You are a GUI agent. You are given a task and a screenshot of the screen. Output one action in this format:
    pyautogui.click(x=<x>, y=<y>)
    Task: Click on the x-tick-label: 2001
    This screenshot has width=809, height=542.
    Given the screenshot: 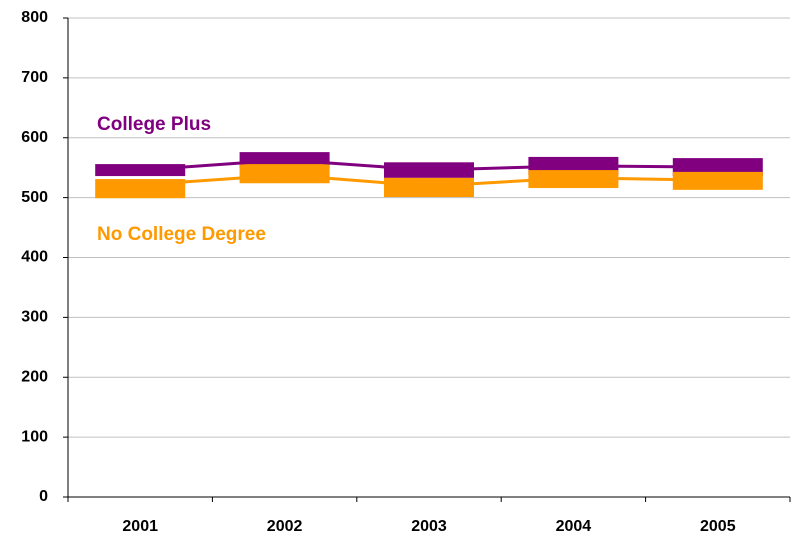 What is the action you would take?
    pyautogui.click(x=140, y=526)
    